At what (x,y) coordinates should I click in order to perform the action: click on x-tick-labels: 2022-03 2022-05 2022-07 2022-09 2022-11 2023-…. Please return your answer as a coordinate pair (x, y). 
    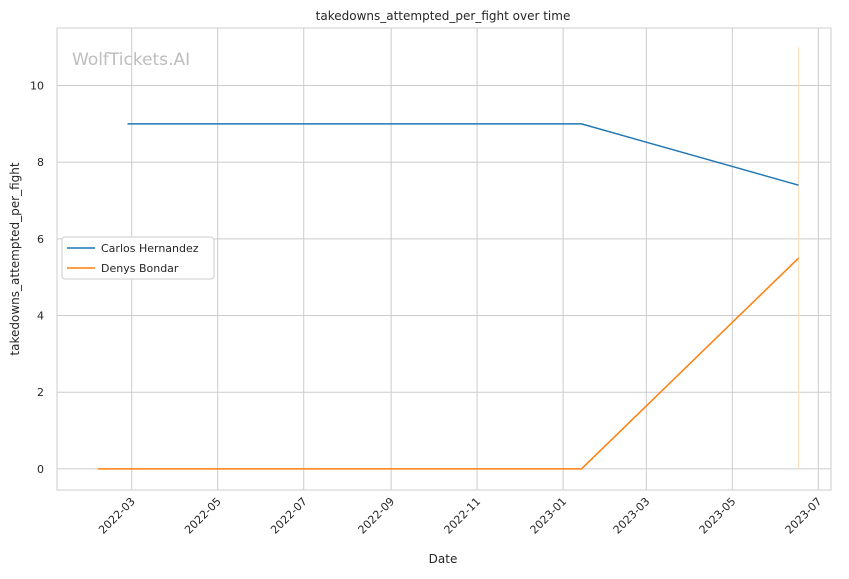
    Looking at the image, I should click on (460, 516).